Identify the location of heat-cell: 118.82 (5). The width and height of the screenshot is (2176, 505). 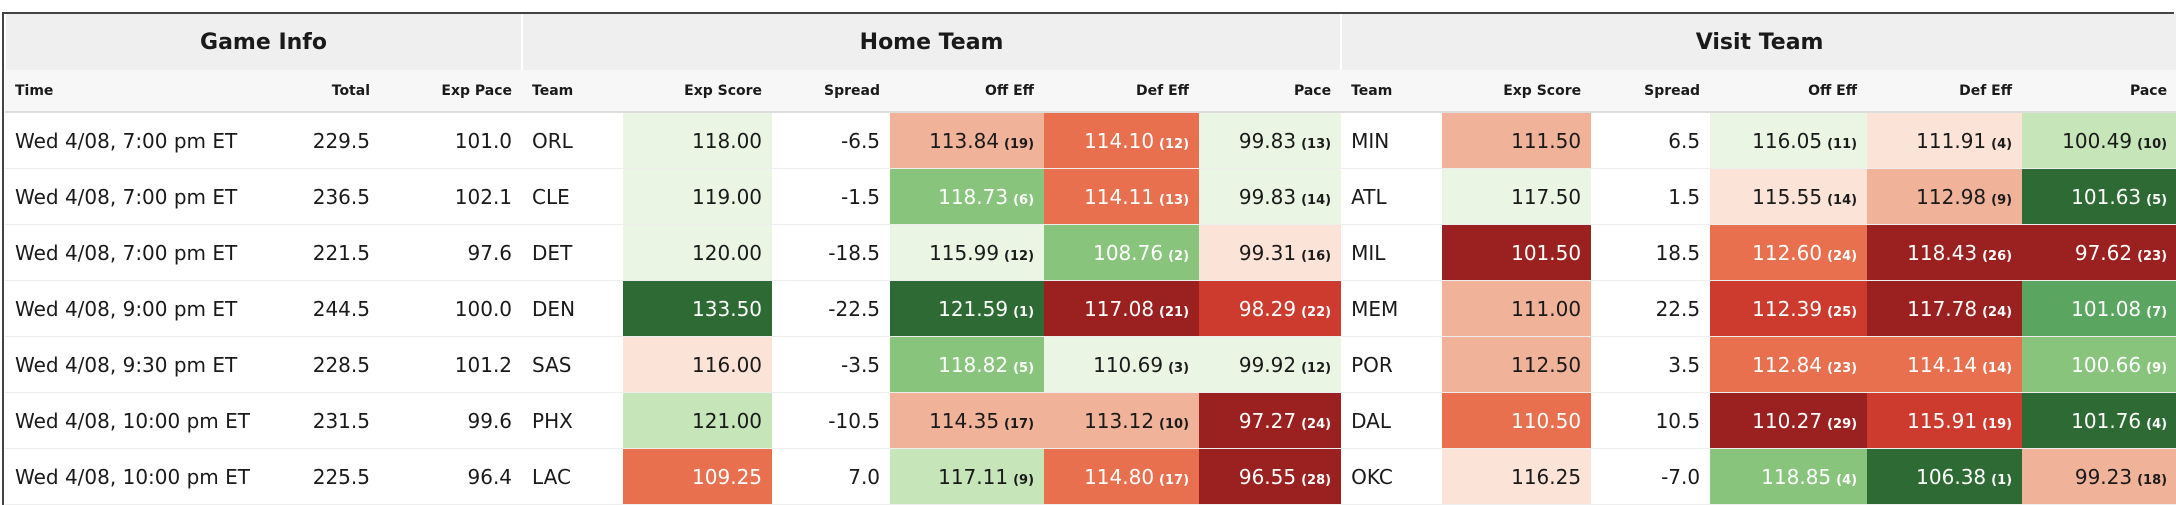
(967, 364).